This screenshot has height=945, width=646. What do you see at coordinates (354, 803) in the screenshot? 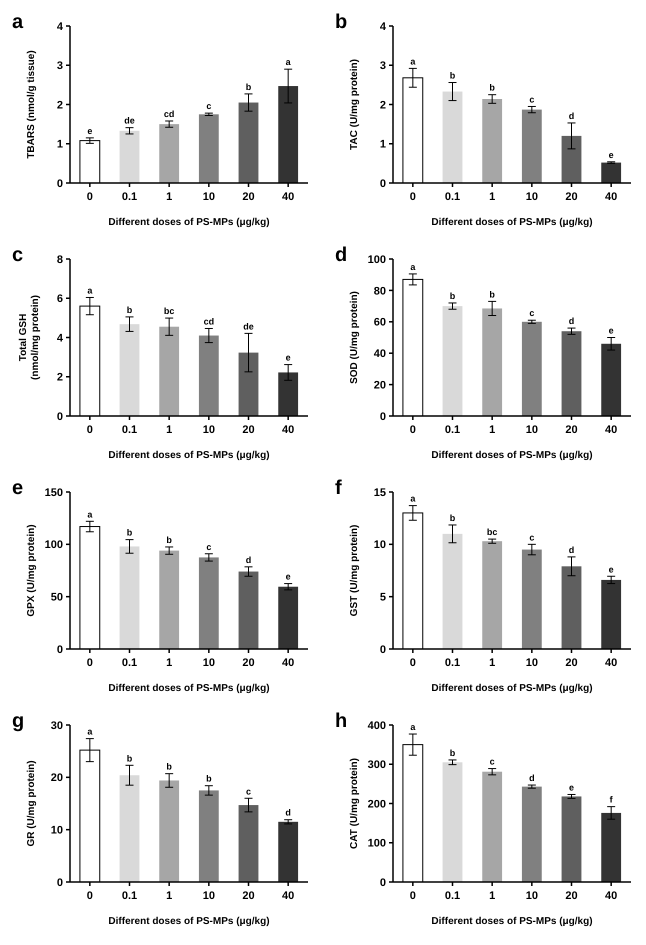
I see `y-axis-title: CAT (U/mg protein)` at bounding box center [354, 803].